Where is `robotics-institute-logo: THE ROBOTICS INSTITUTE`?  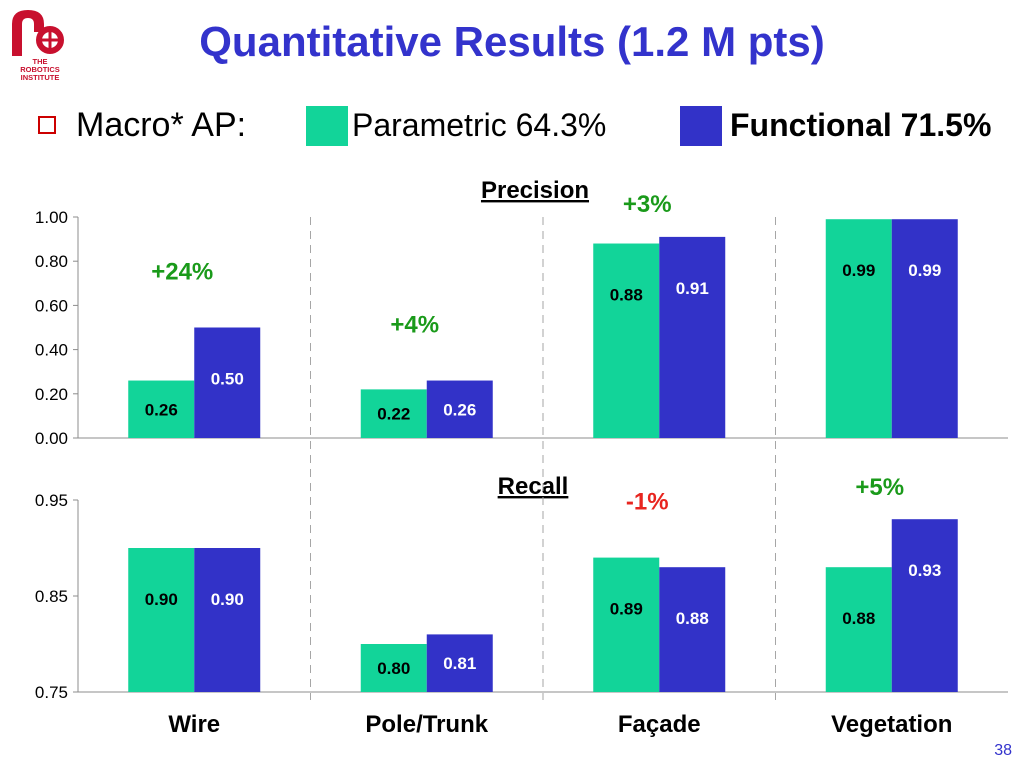
robotics-institute-logo: THE ROBOTICS INSTITUTE is located at coordinates (37, 48).